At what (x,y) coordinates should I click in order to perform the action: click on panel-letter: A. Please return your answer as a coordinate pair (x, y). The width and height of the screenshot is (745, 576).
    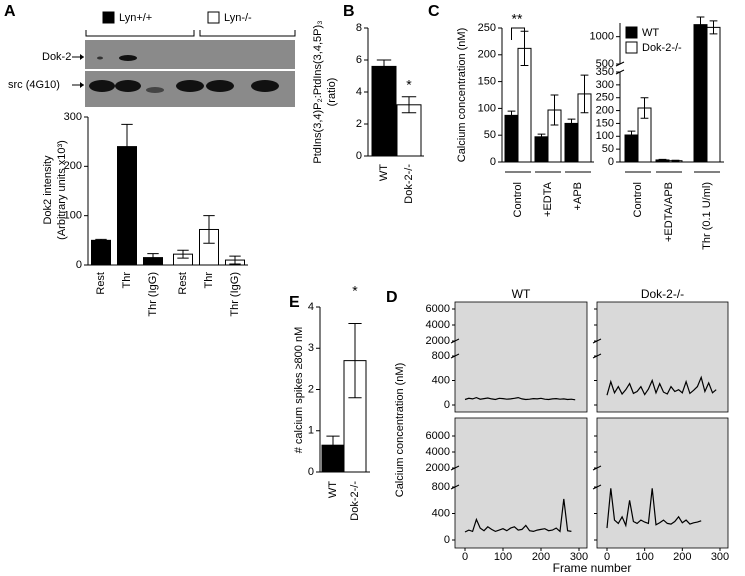
    Looking at the image, I should click on (10, 11).